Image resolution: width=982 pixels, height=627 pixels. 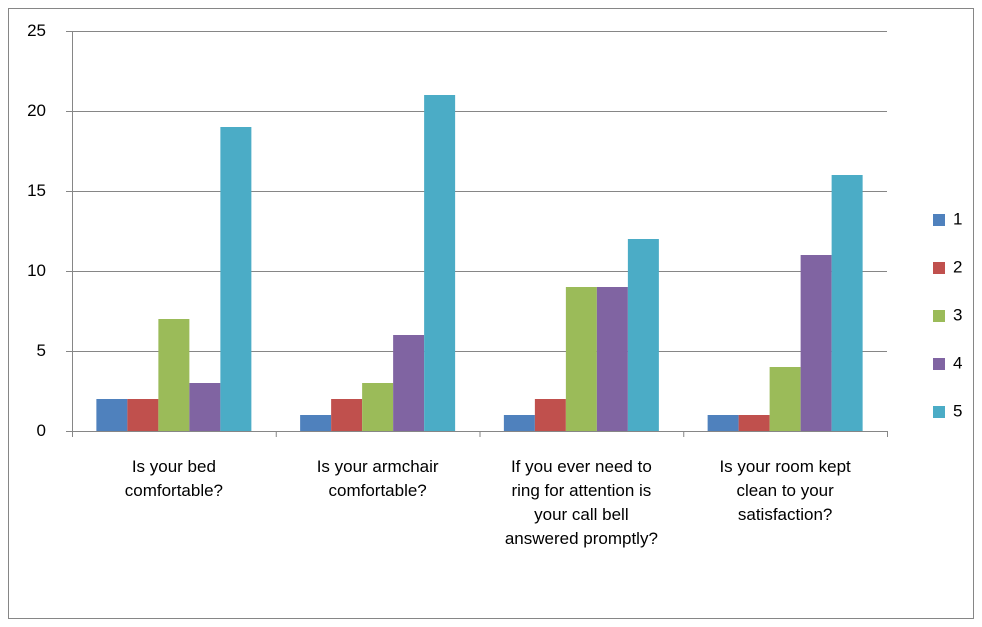 What do you see at coordinates (36, 190) in the screenshot?
I see `y-tick-label: 15` at bounding box center [36, 190].